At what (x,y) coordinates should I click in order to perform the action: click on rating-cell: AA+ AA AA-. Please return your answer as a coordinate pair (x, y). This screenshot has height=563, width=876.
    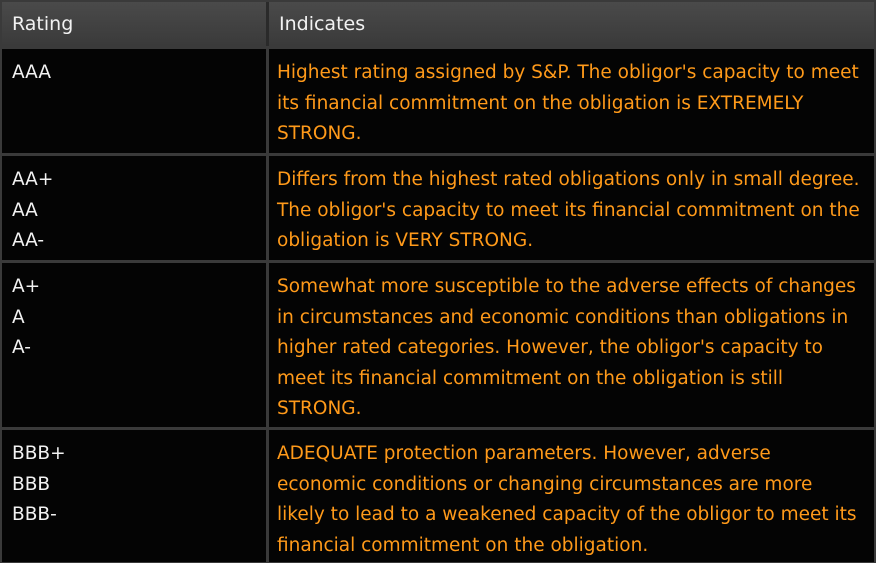
    Looking at the image, I should click on (33, 210).